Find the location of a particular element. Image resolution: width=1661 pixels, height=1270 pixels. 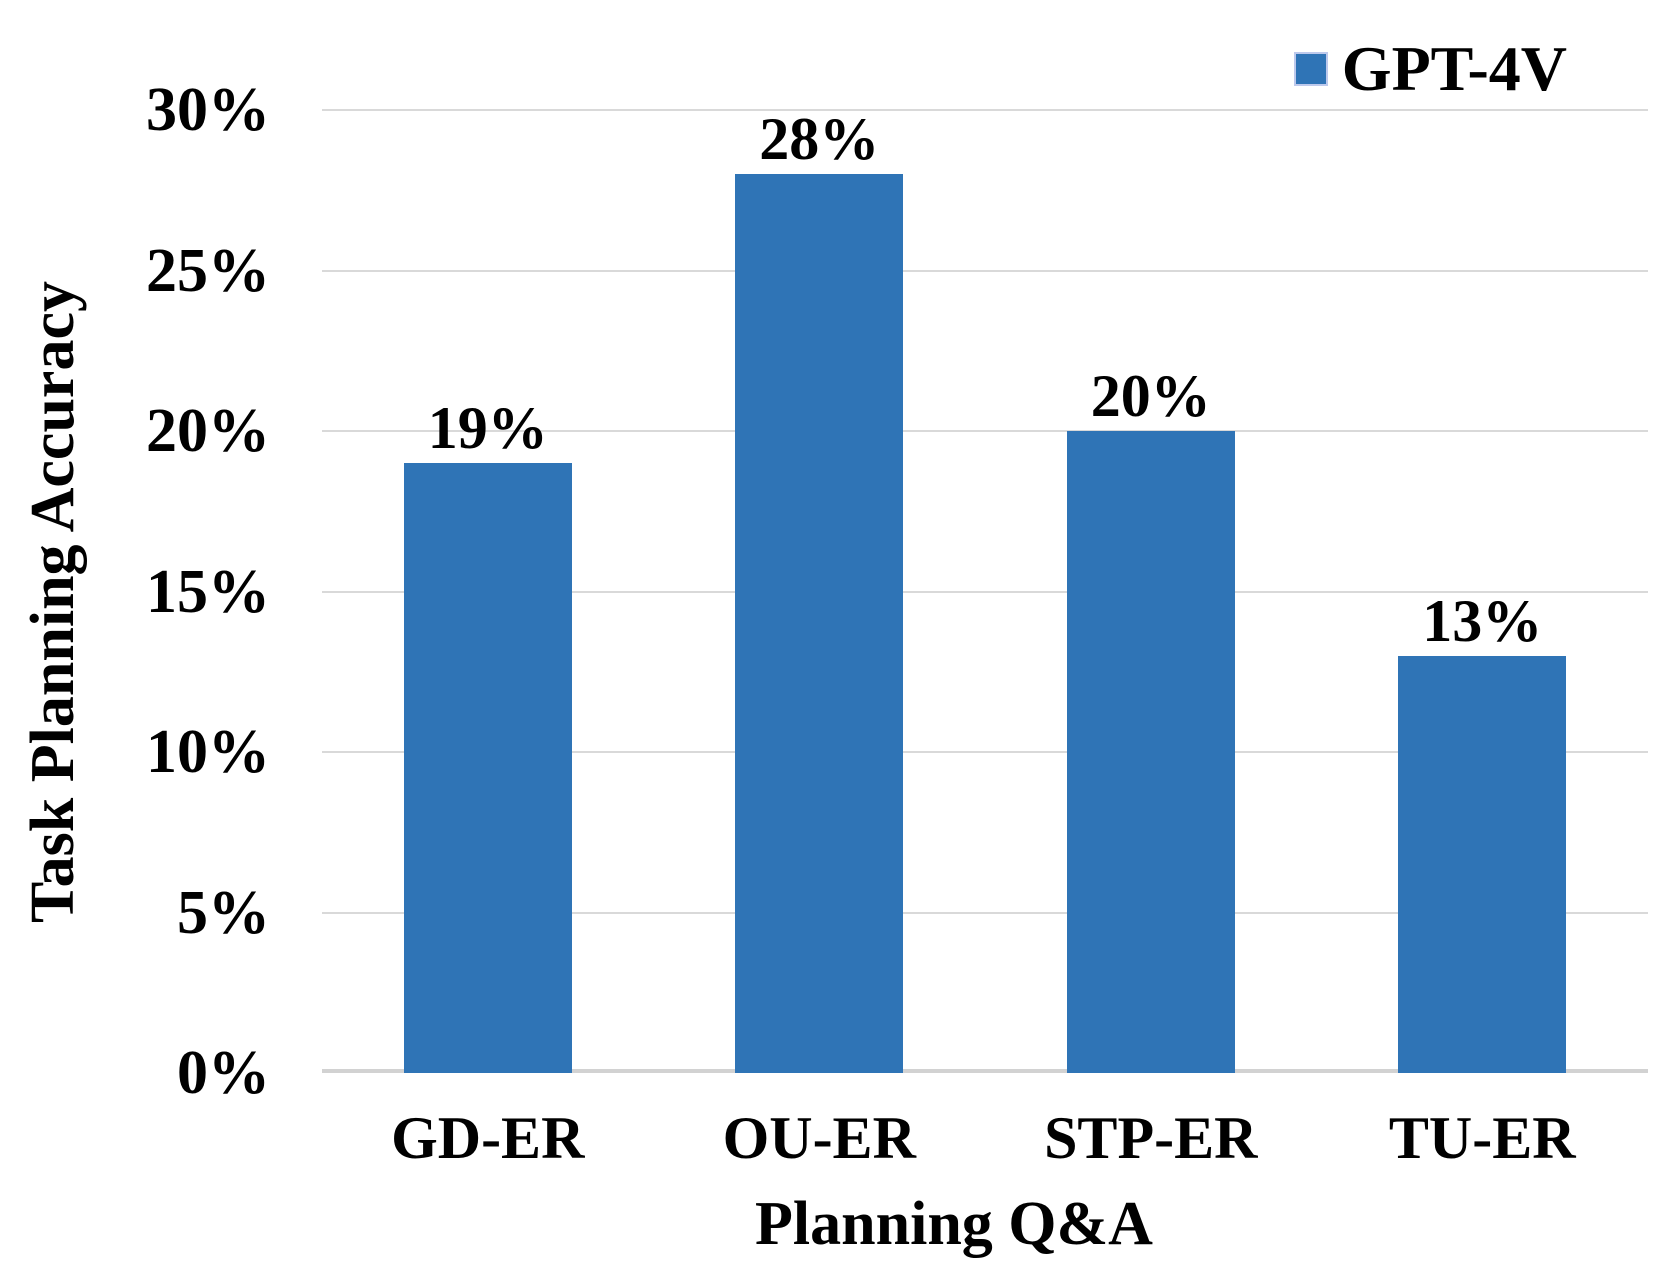

x-axis-line is located at coordinates (985, 1071).